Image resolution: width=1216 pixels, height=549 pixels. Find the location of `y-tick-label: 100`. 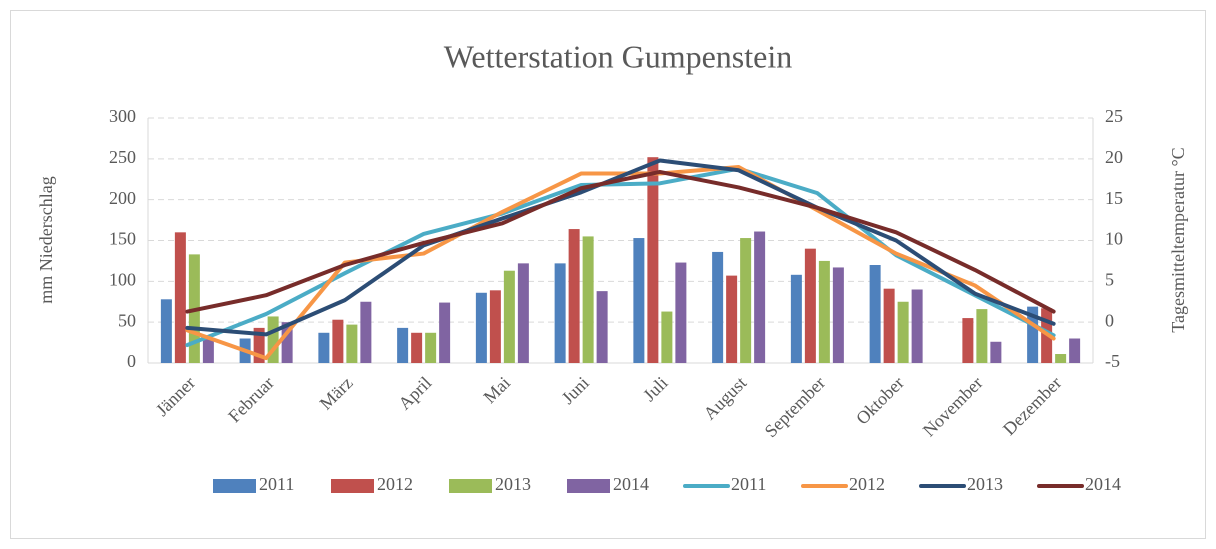

y-tick-label: 100 is located at coordinates (122, 279).